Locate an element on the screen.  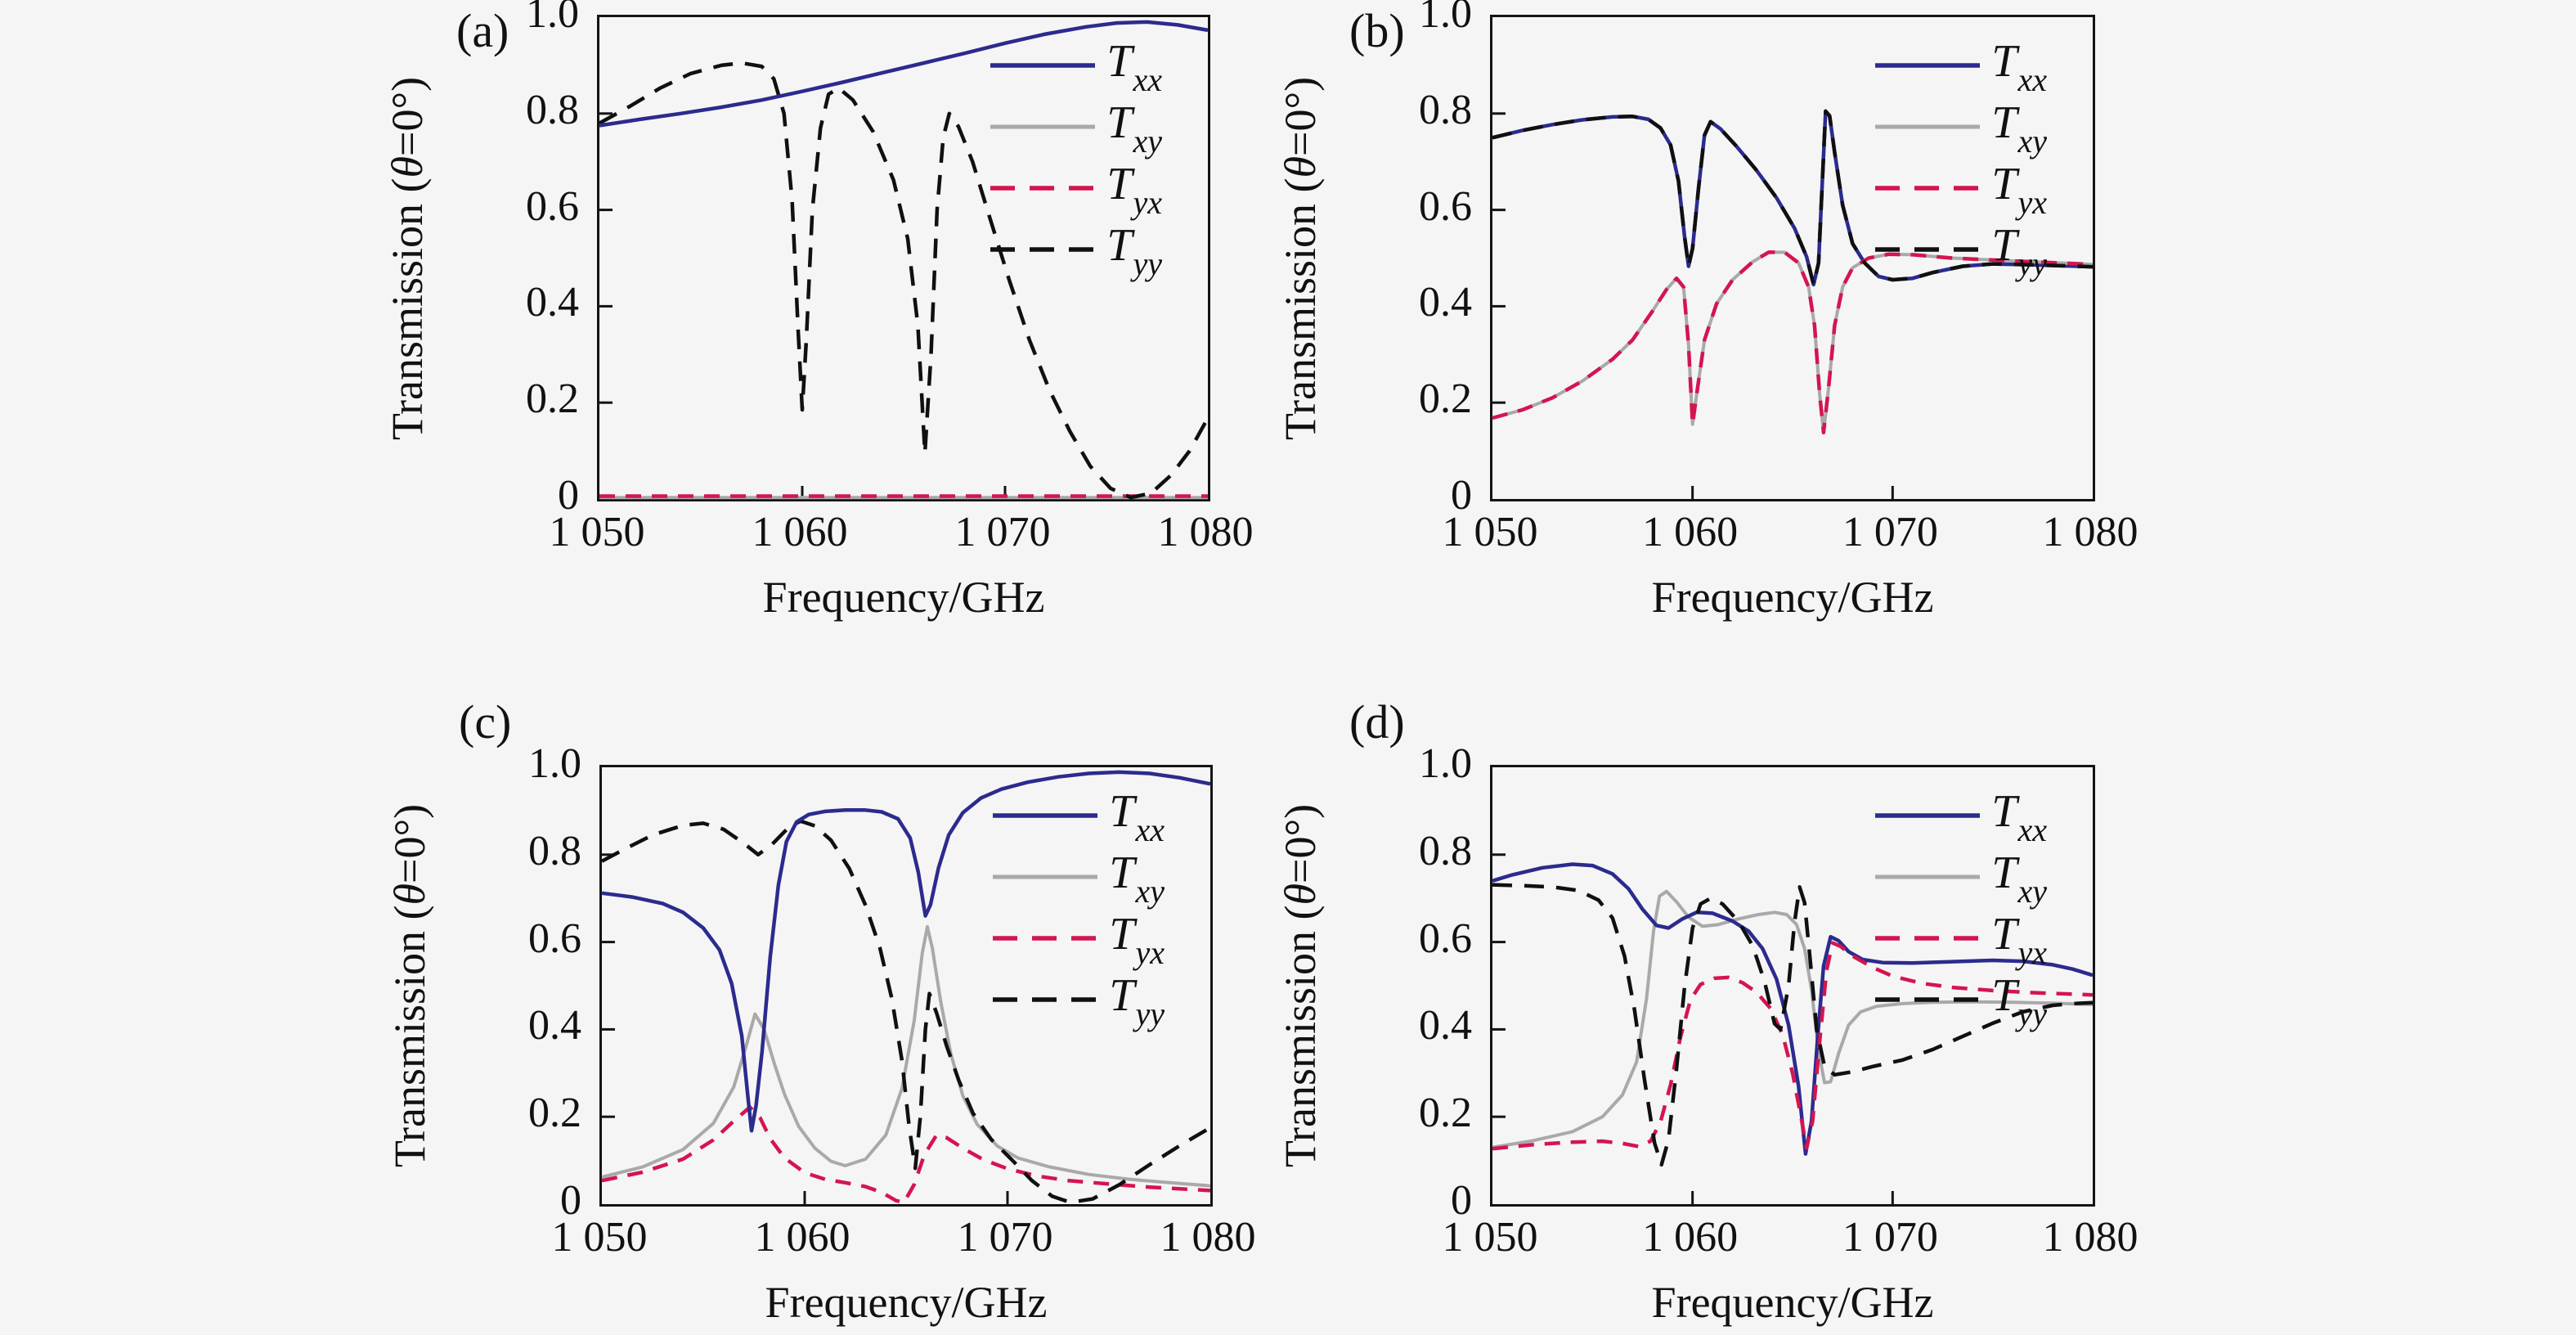
legend-label-Tyy: Tyy is located at coordinates (1137, 1002).